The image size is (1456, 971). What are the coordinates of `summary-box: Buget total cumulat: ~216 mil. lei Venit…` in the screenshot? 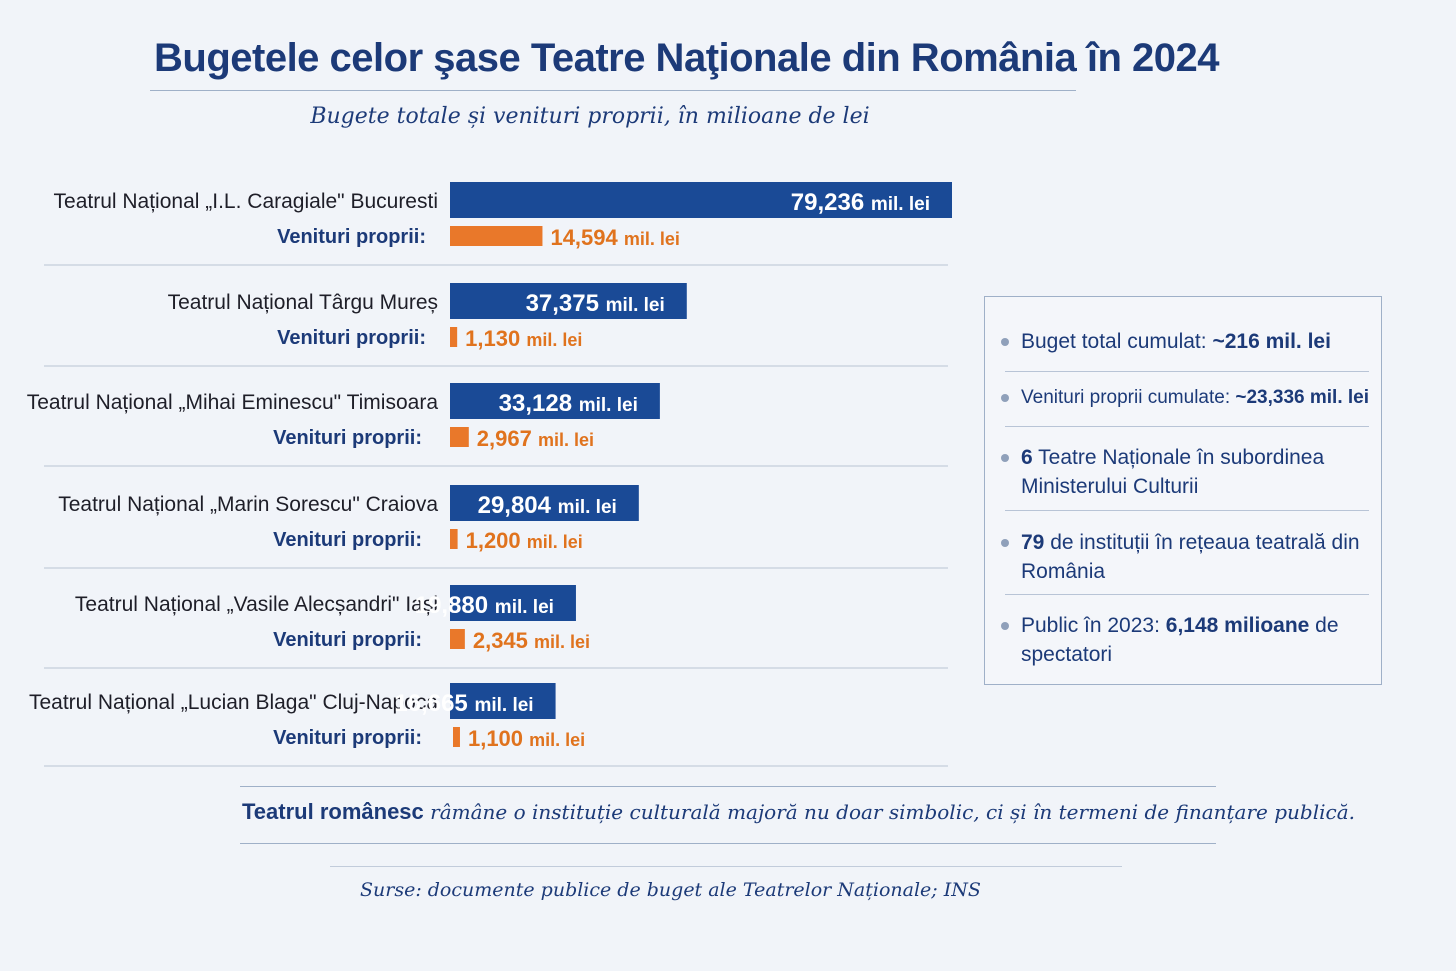 It's located at (1183, 490).